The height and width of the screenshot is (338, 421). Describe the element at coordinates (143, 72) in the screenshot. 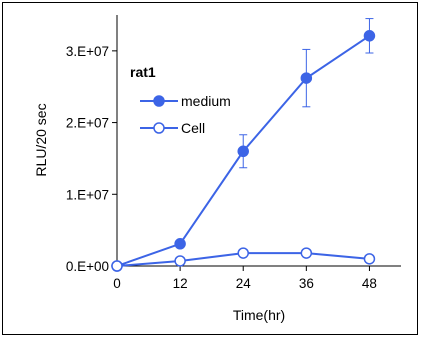

I see `legend-title: rat1` at that location.